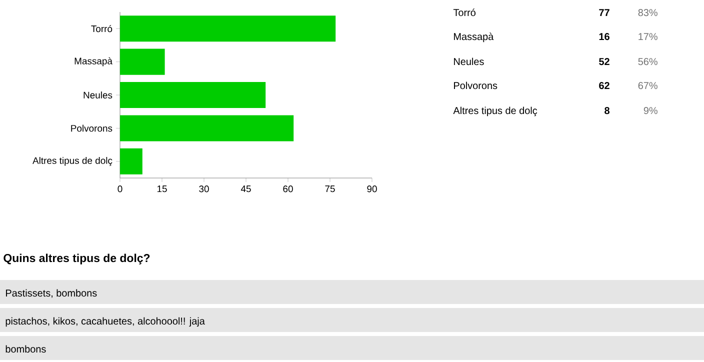  I want to click on x-tick-label: 45, so click(245, 189).